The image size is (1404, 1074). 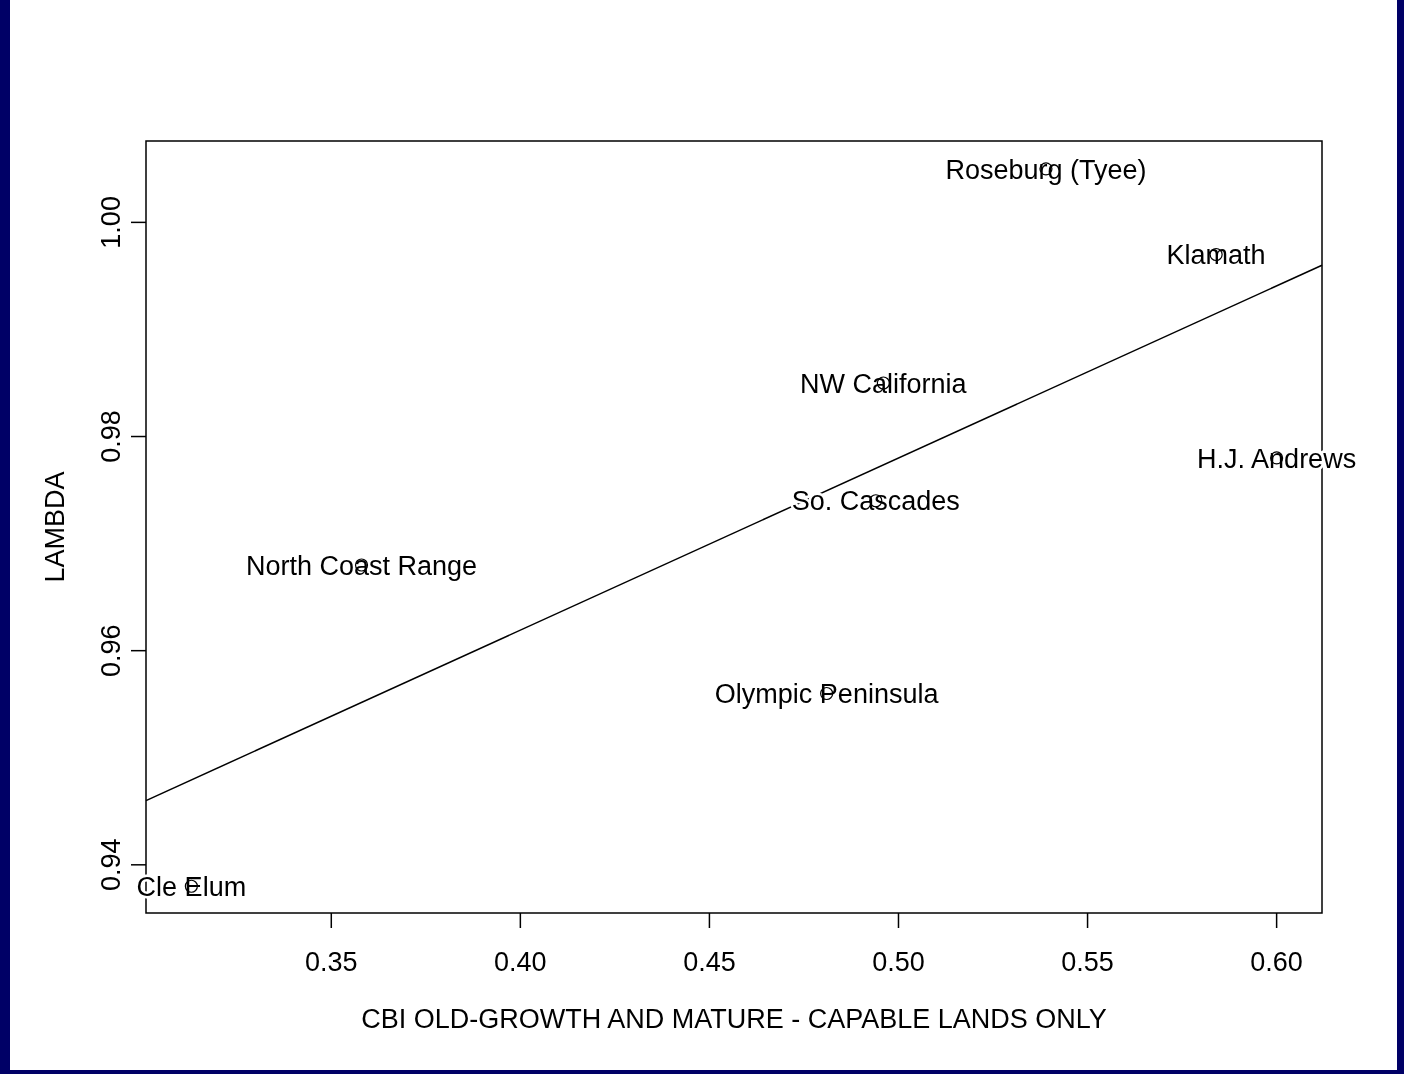 I want to click on annotation: NW California, so click(x=884, y=383).